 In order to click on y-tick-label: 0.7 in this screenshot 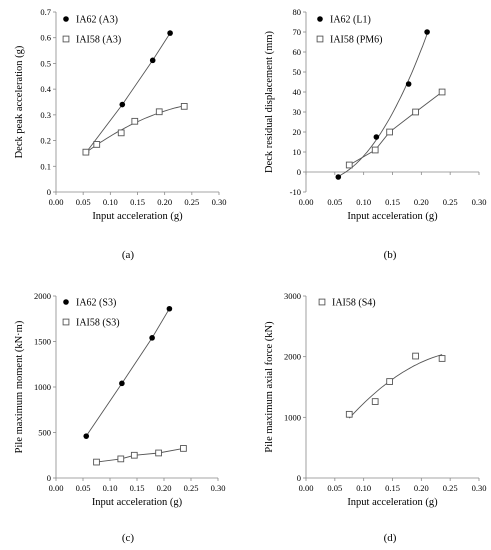, I will do `click(45, 12)`.